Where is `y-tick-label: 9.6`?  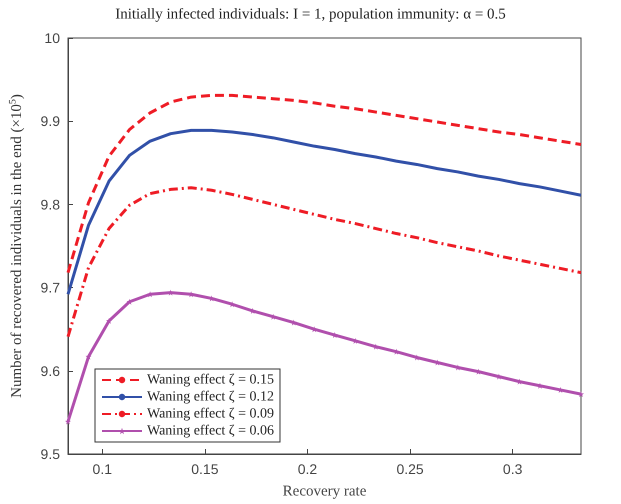 y-tick-label: 9.6 is located at coordinates (50, 370).